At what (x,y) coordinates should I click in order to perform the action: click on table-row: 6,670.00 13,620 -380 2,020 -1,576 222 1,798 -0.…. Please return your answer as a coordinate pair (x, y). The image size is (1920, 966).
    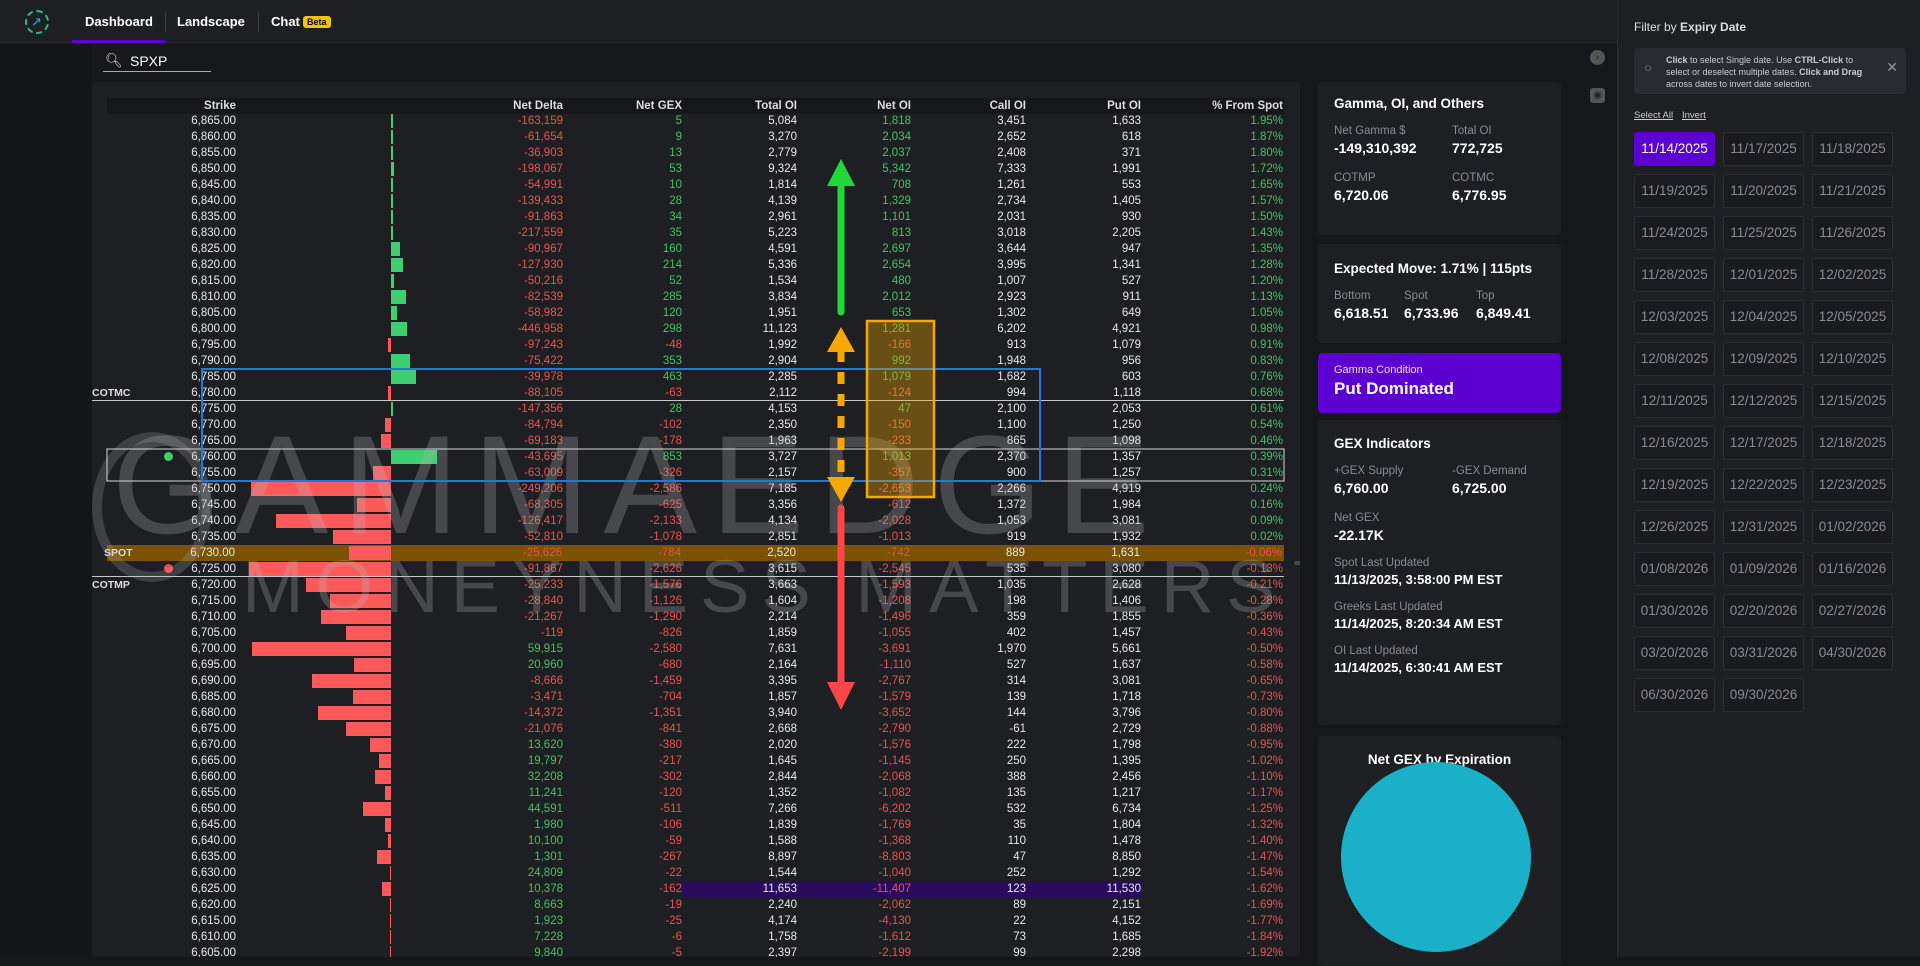
    Looking at the image, I should click on (696, 745).